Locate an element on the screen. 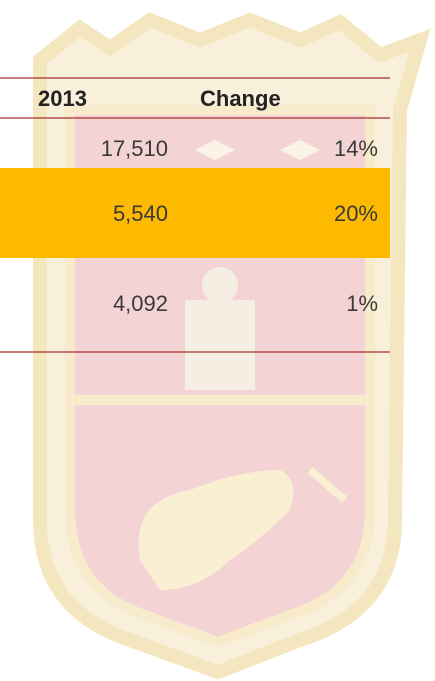  cell: 5,540 is located at coordinates (140, 213).